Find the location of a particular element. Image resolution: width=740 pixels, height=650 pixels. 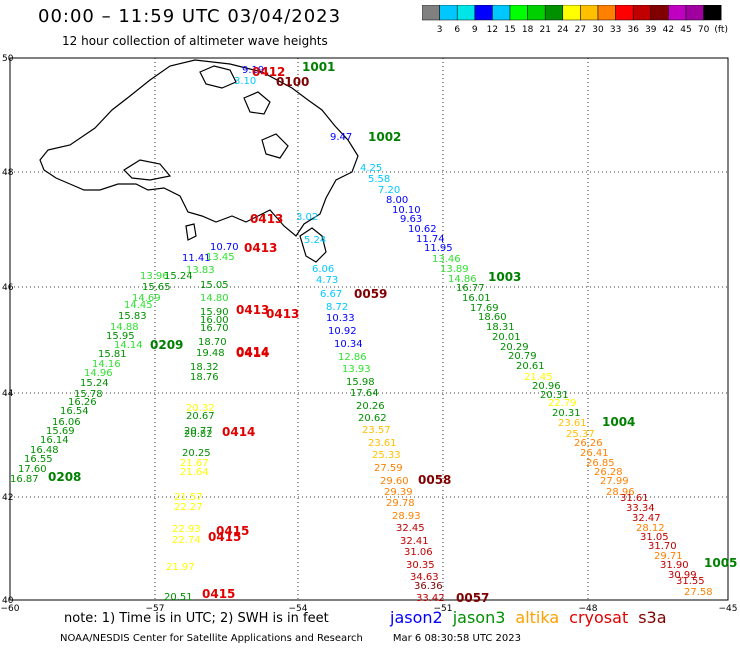

colorbar-label: 3 is located at coordinates (440, 30).